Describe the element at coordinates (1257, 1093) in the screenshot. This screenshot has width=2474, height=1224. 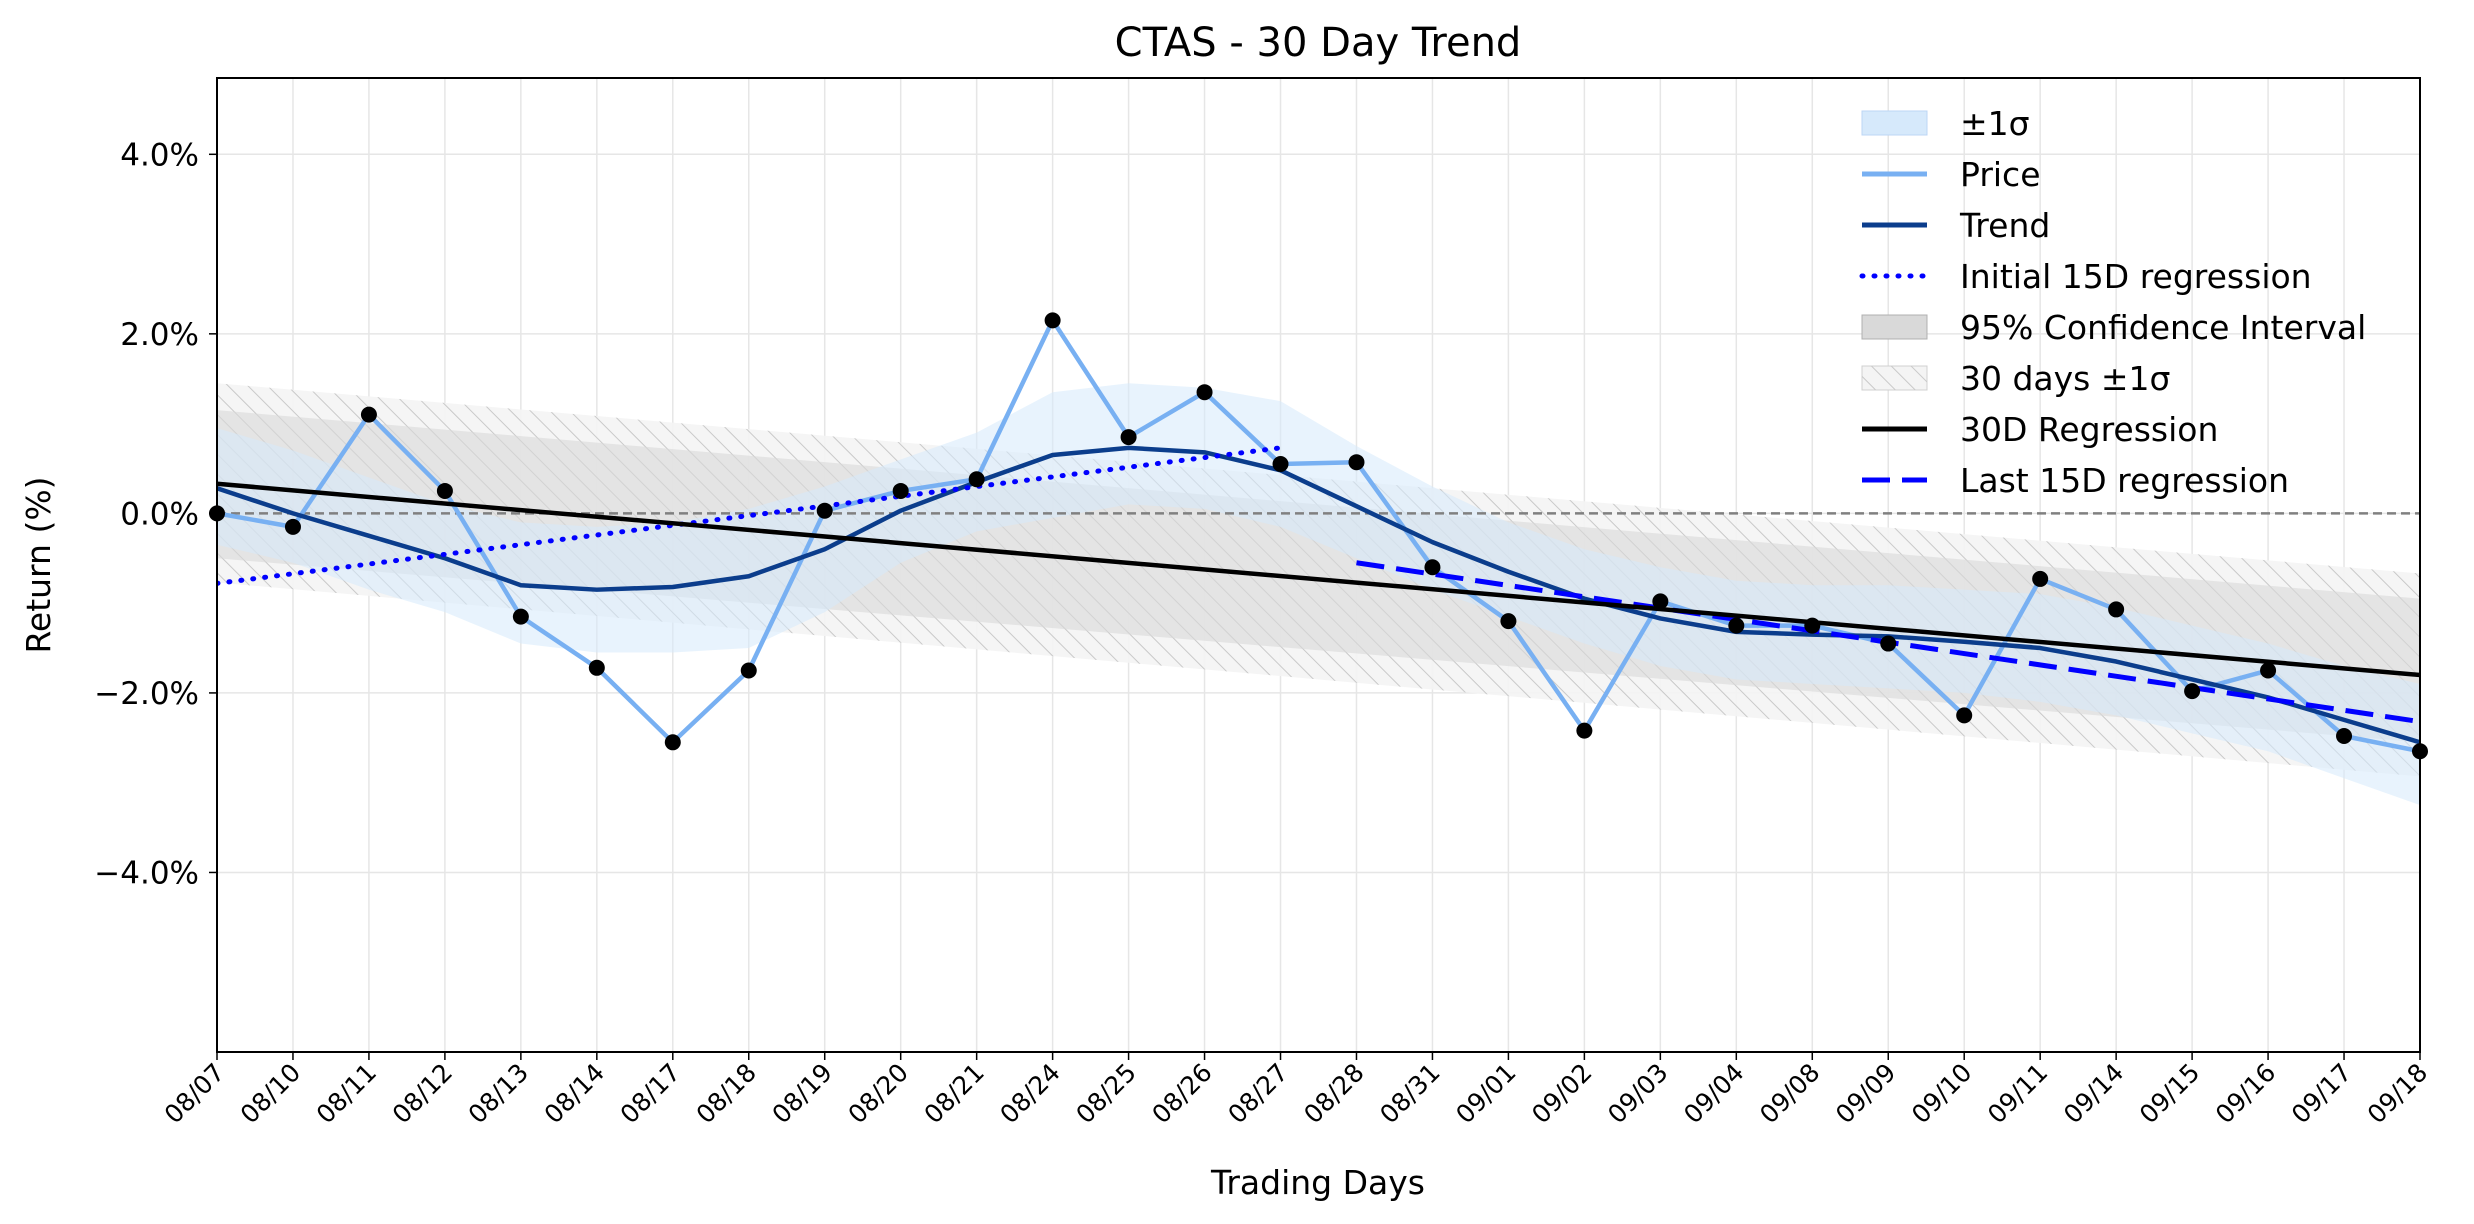
I see `x-tick-label: 08/27` at that location.